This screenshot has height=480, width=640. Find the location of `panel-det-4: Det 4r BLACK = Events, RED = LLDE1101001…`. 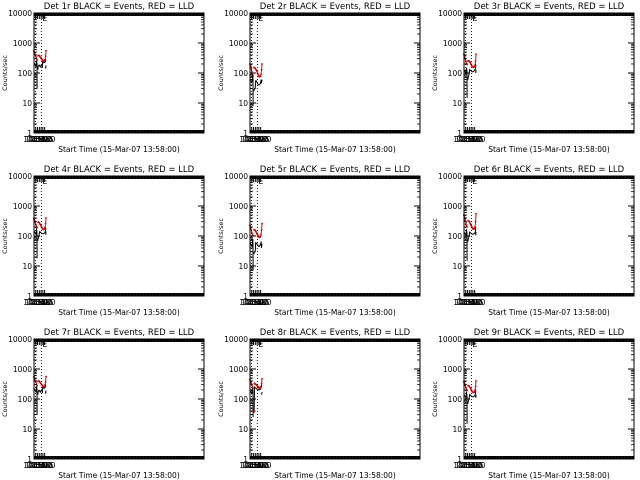

panel-det-4: Det 4r BLACK = Events, RED = LLDE1101001… is located at coordinates (103, 241).